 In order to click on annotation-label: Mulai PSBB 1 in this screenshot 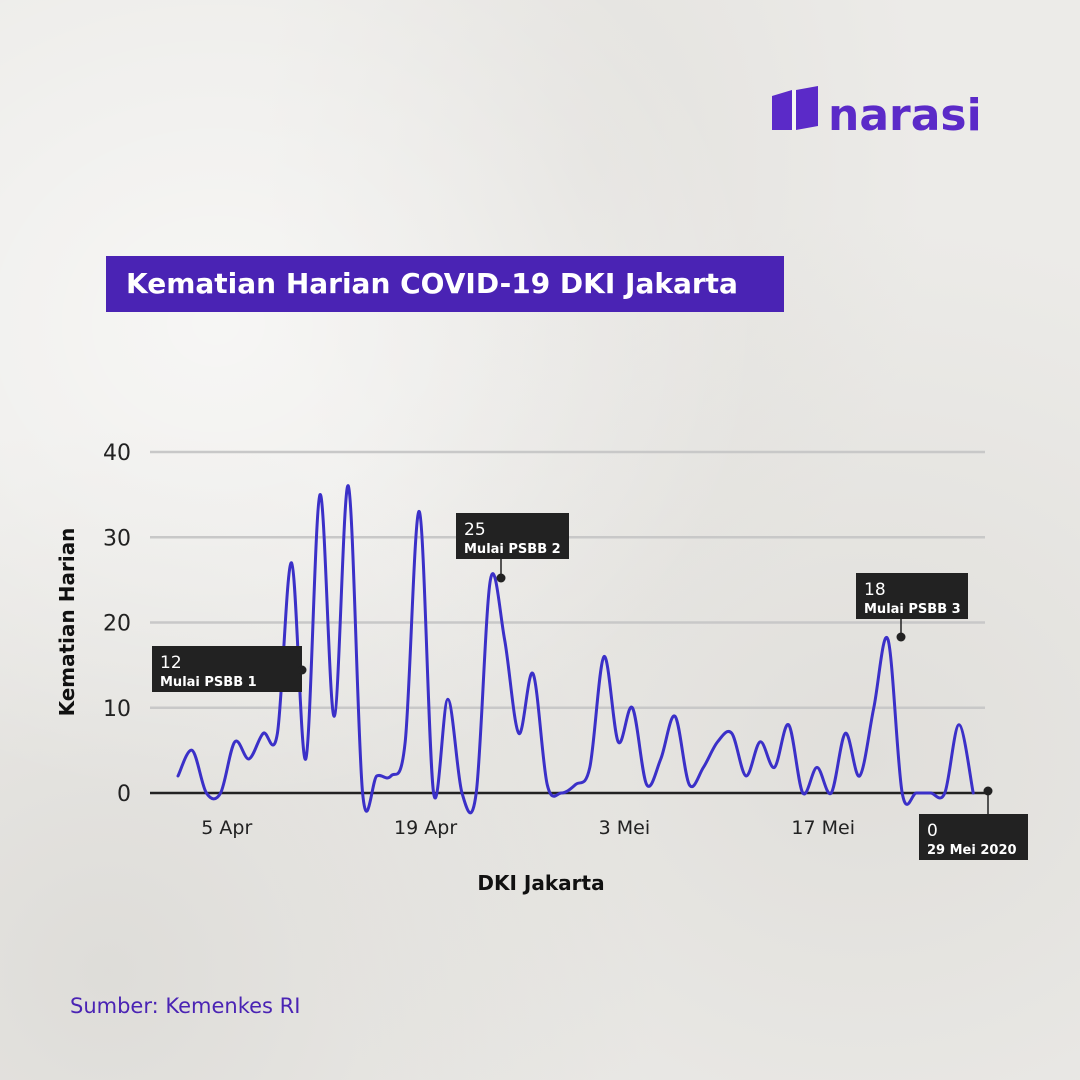, I will do `click(208, 682)`.